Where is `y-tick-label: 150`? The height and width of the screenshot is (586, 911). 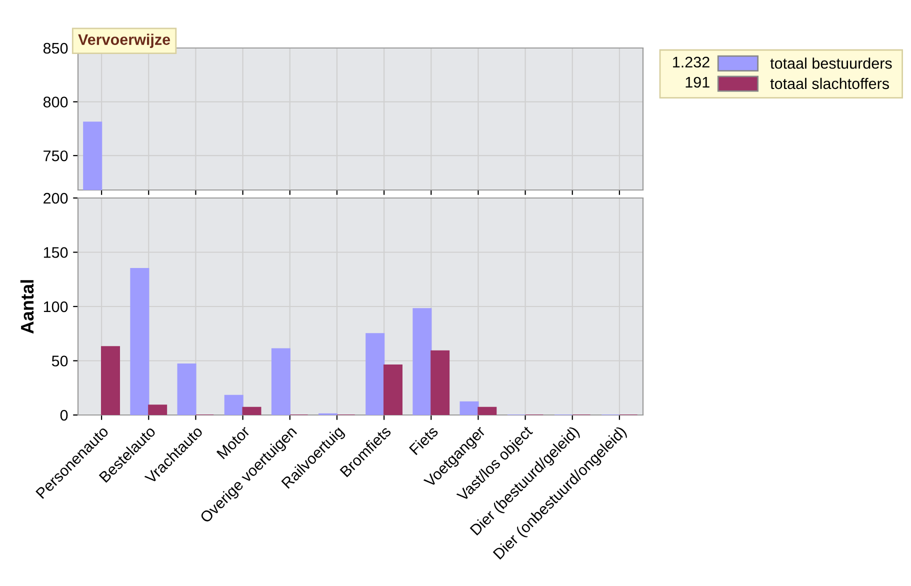 y-tick-label: 150 is located at coordinates (56, 252).